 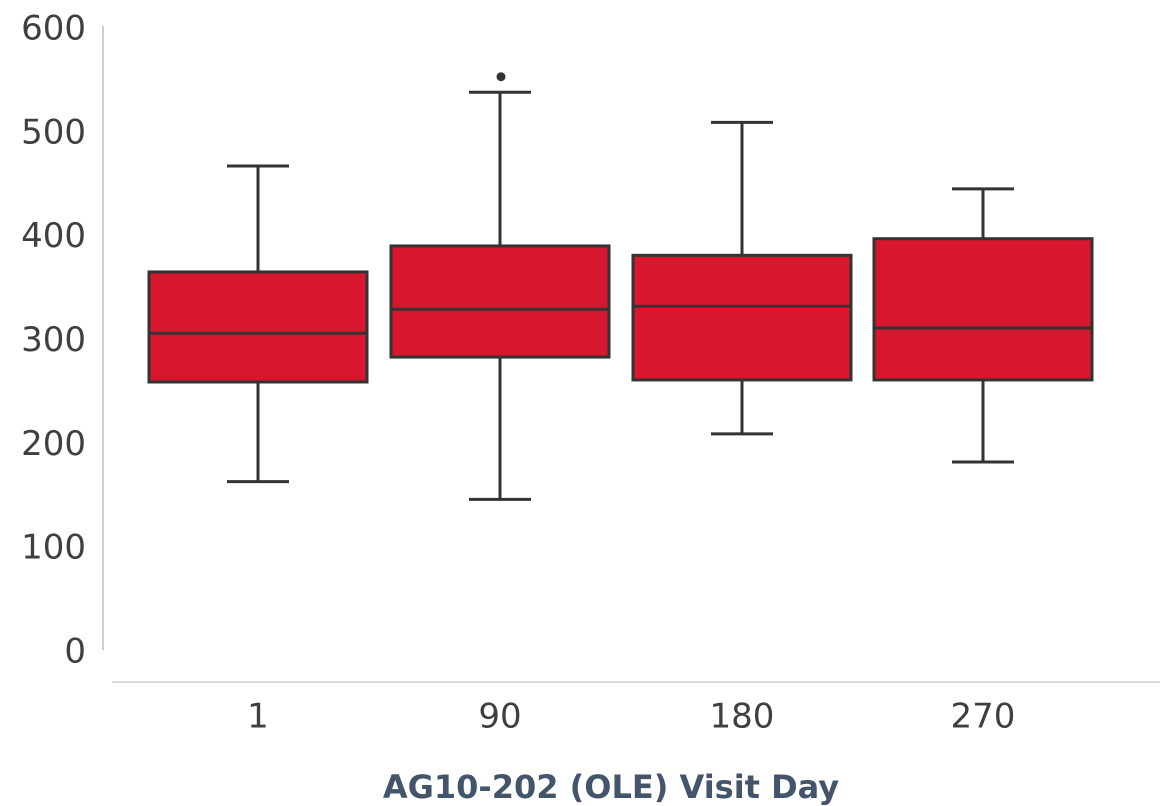 I want to click on y-tick-label: 200, so click(x=53, y=444).